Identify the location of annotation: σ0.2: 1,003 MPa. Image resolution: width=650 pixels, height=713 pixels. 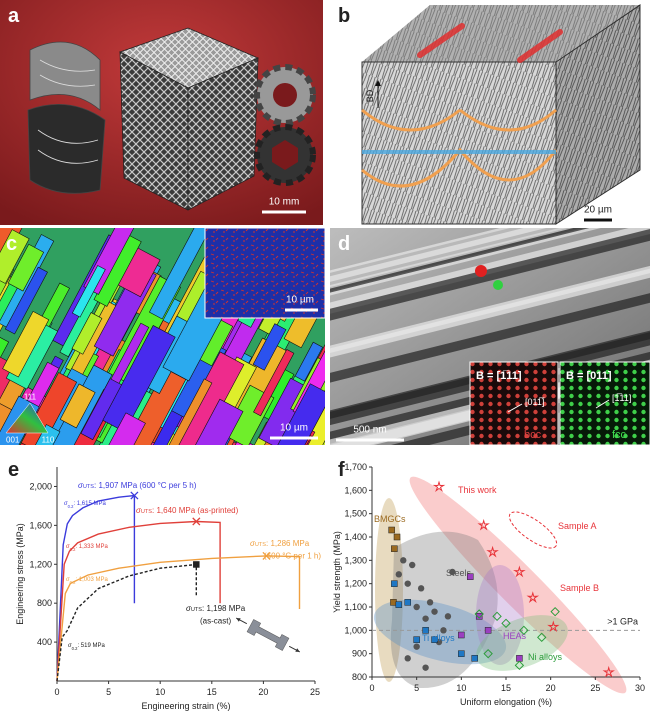
(87, 581).